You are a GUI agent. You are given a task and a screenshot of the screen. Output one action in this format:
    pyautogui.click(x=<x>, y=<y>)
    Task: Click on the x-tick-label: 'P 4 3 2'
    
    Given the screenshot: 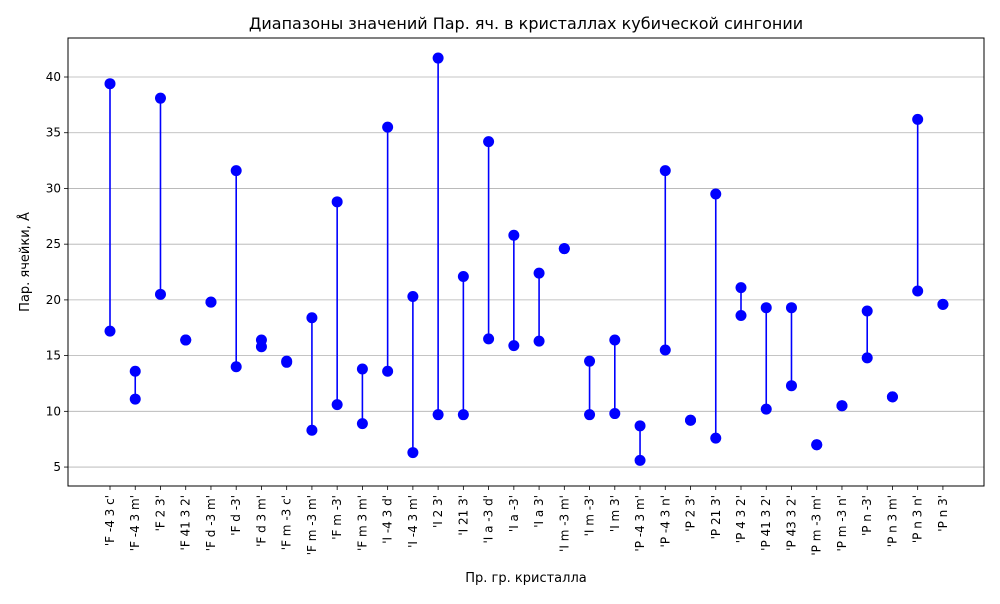 What is the action you would take?
    pyautogui.click(x=741, y=519)
    